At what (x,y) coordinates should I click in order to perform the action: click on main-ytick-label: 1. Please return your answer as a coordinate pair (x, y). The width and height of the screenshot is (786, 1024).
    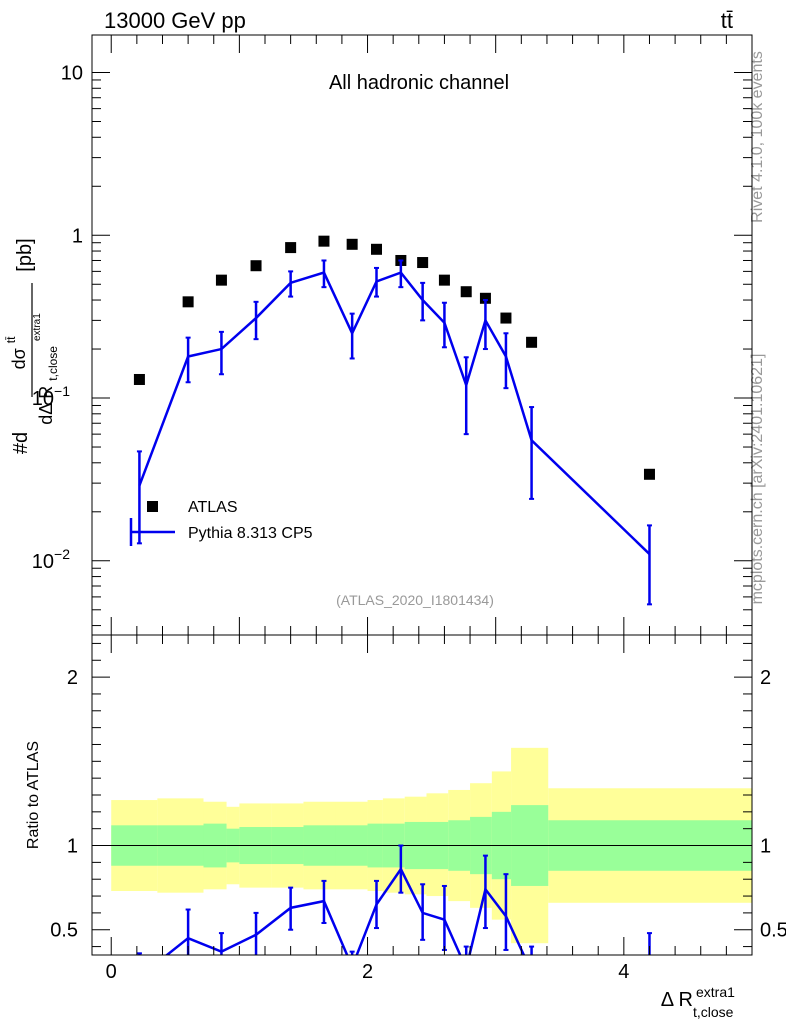
    Looking at the image, I should click on (77, 236).